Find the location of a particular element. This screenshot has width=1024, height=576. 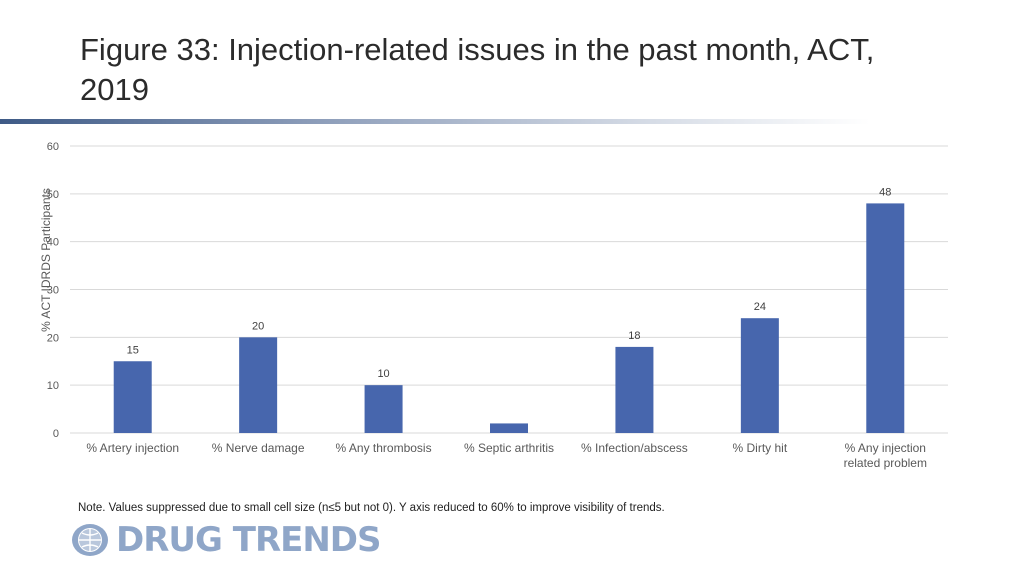

y-tick-label: 40 is located at coordinates (53, 243).